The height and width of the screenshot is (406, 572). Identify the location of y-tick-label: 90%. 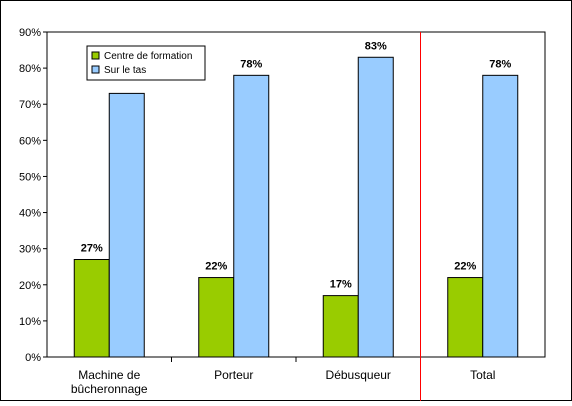
(30, 33).